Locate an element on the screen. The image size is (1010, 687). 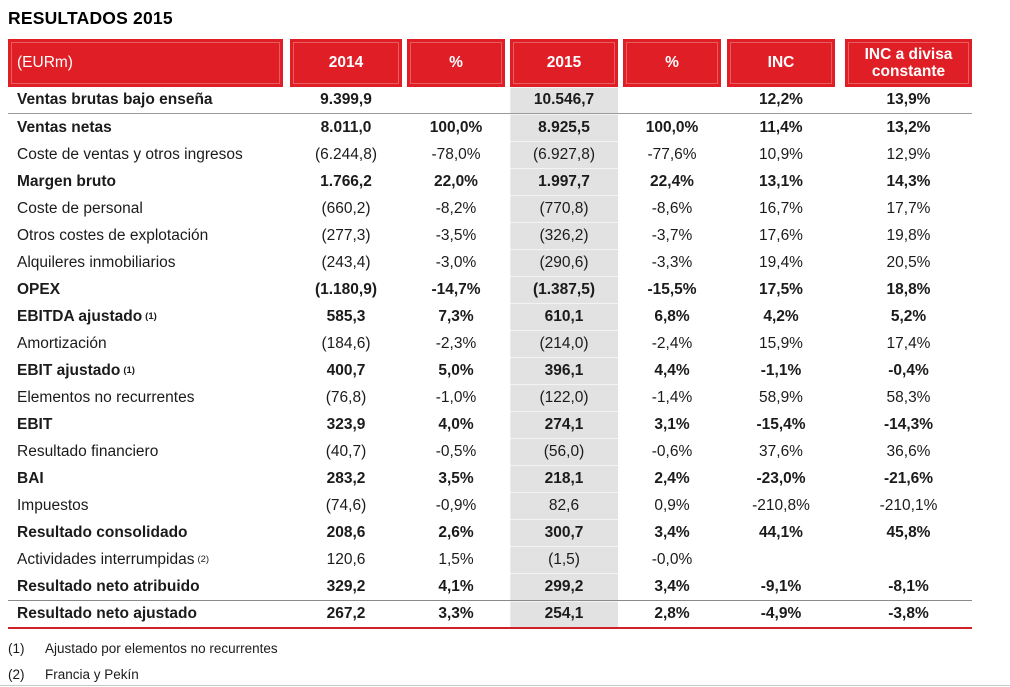
row-label: Otros costes de explotación is located at coordinates (113, 235).